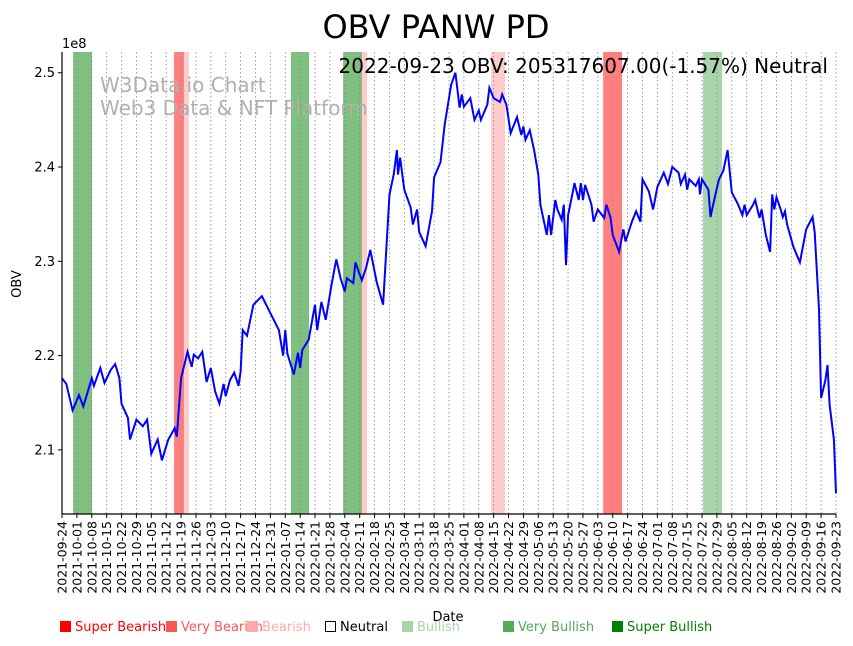  I want to click on x-tick-label: 2021-10-29, so click(136, 557).